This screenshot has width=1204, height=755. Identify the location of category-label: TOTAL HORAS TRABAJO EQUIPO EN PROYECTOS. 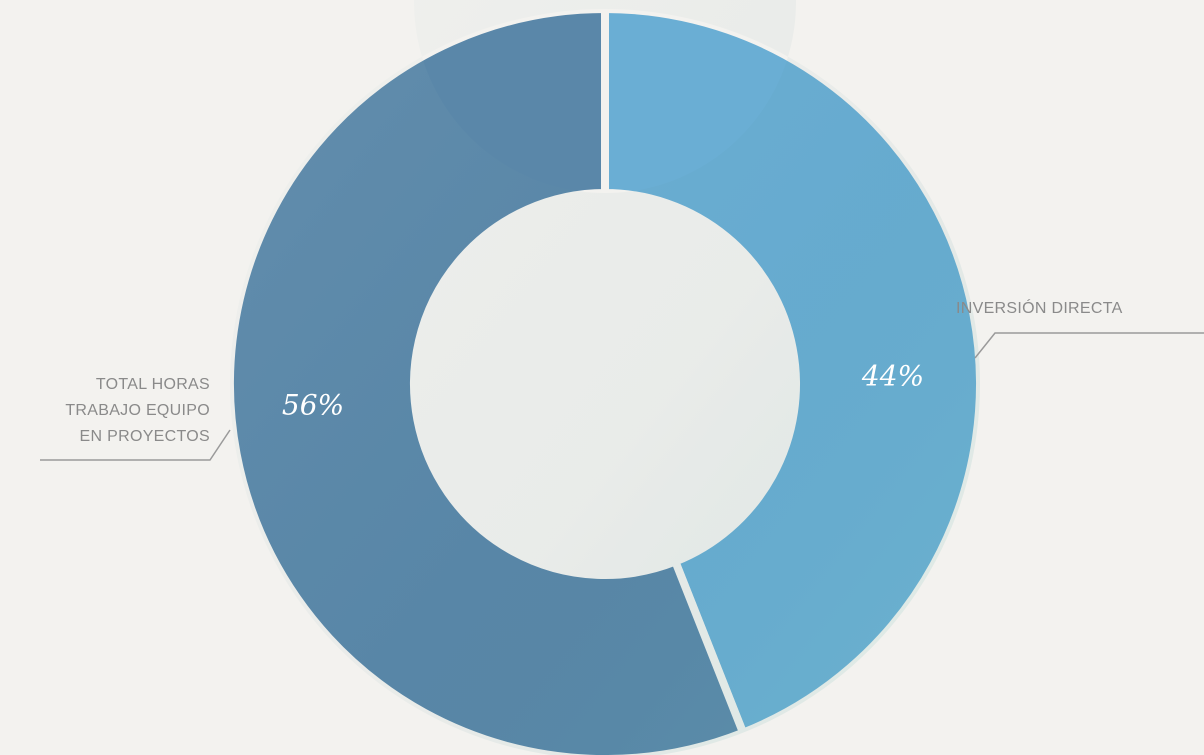
(137, 410).